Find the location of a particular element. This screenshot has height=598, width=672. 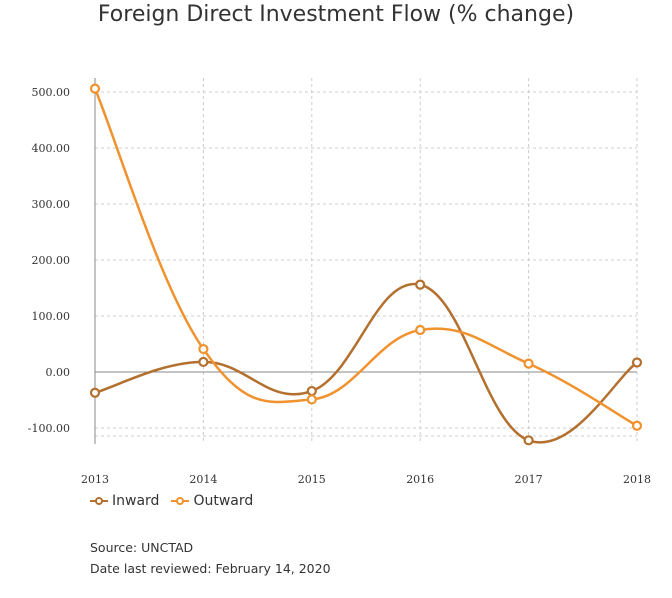

y-tick-label: 200.00 is located at coordinates (51, 260).